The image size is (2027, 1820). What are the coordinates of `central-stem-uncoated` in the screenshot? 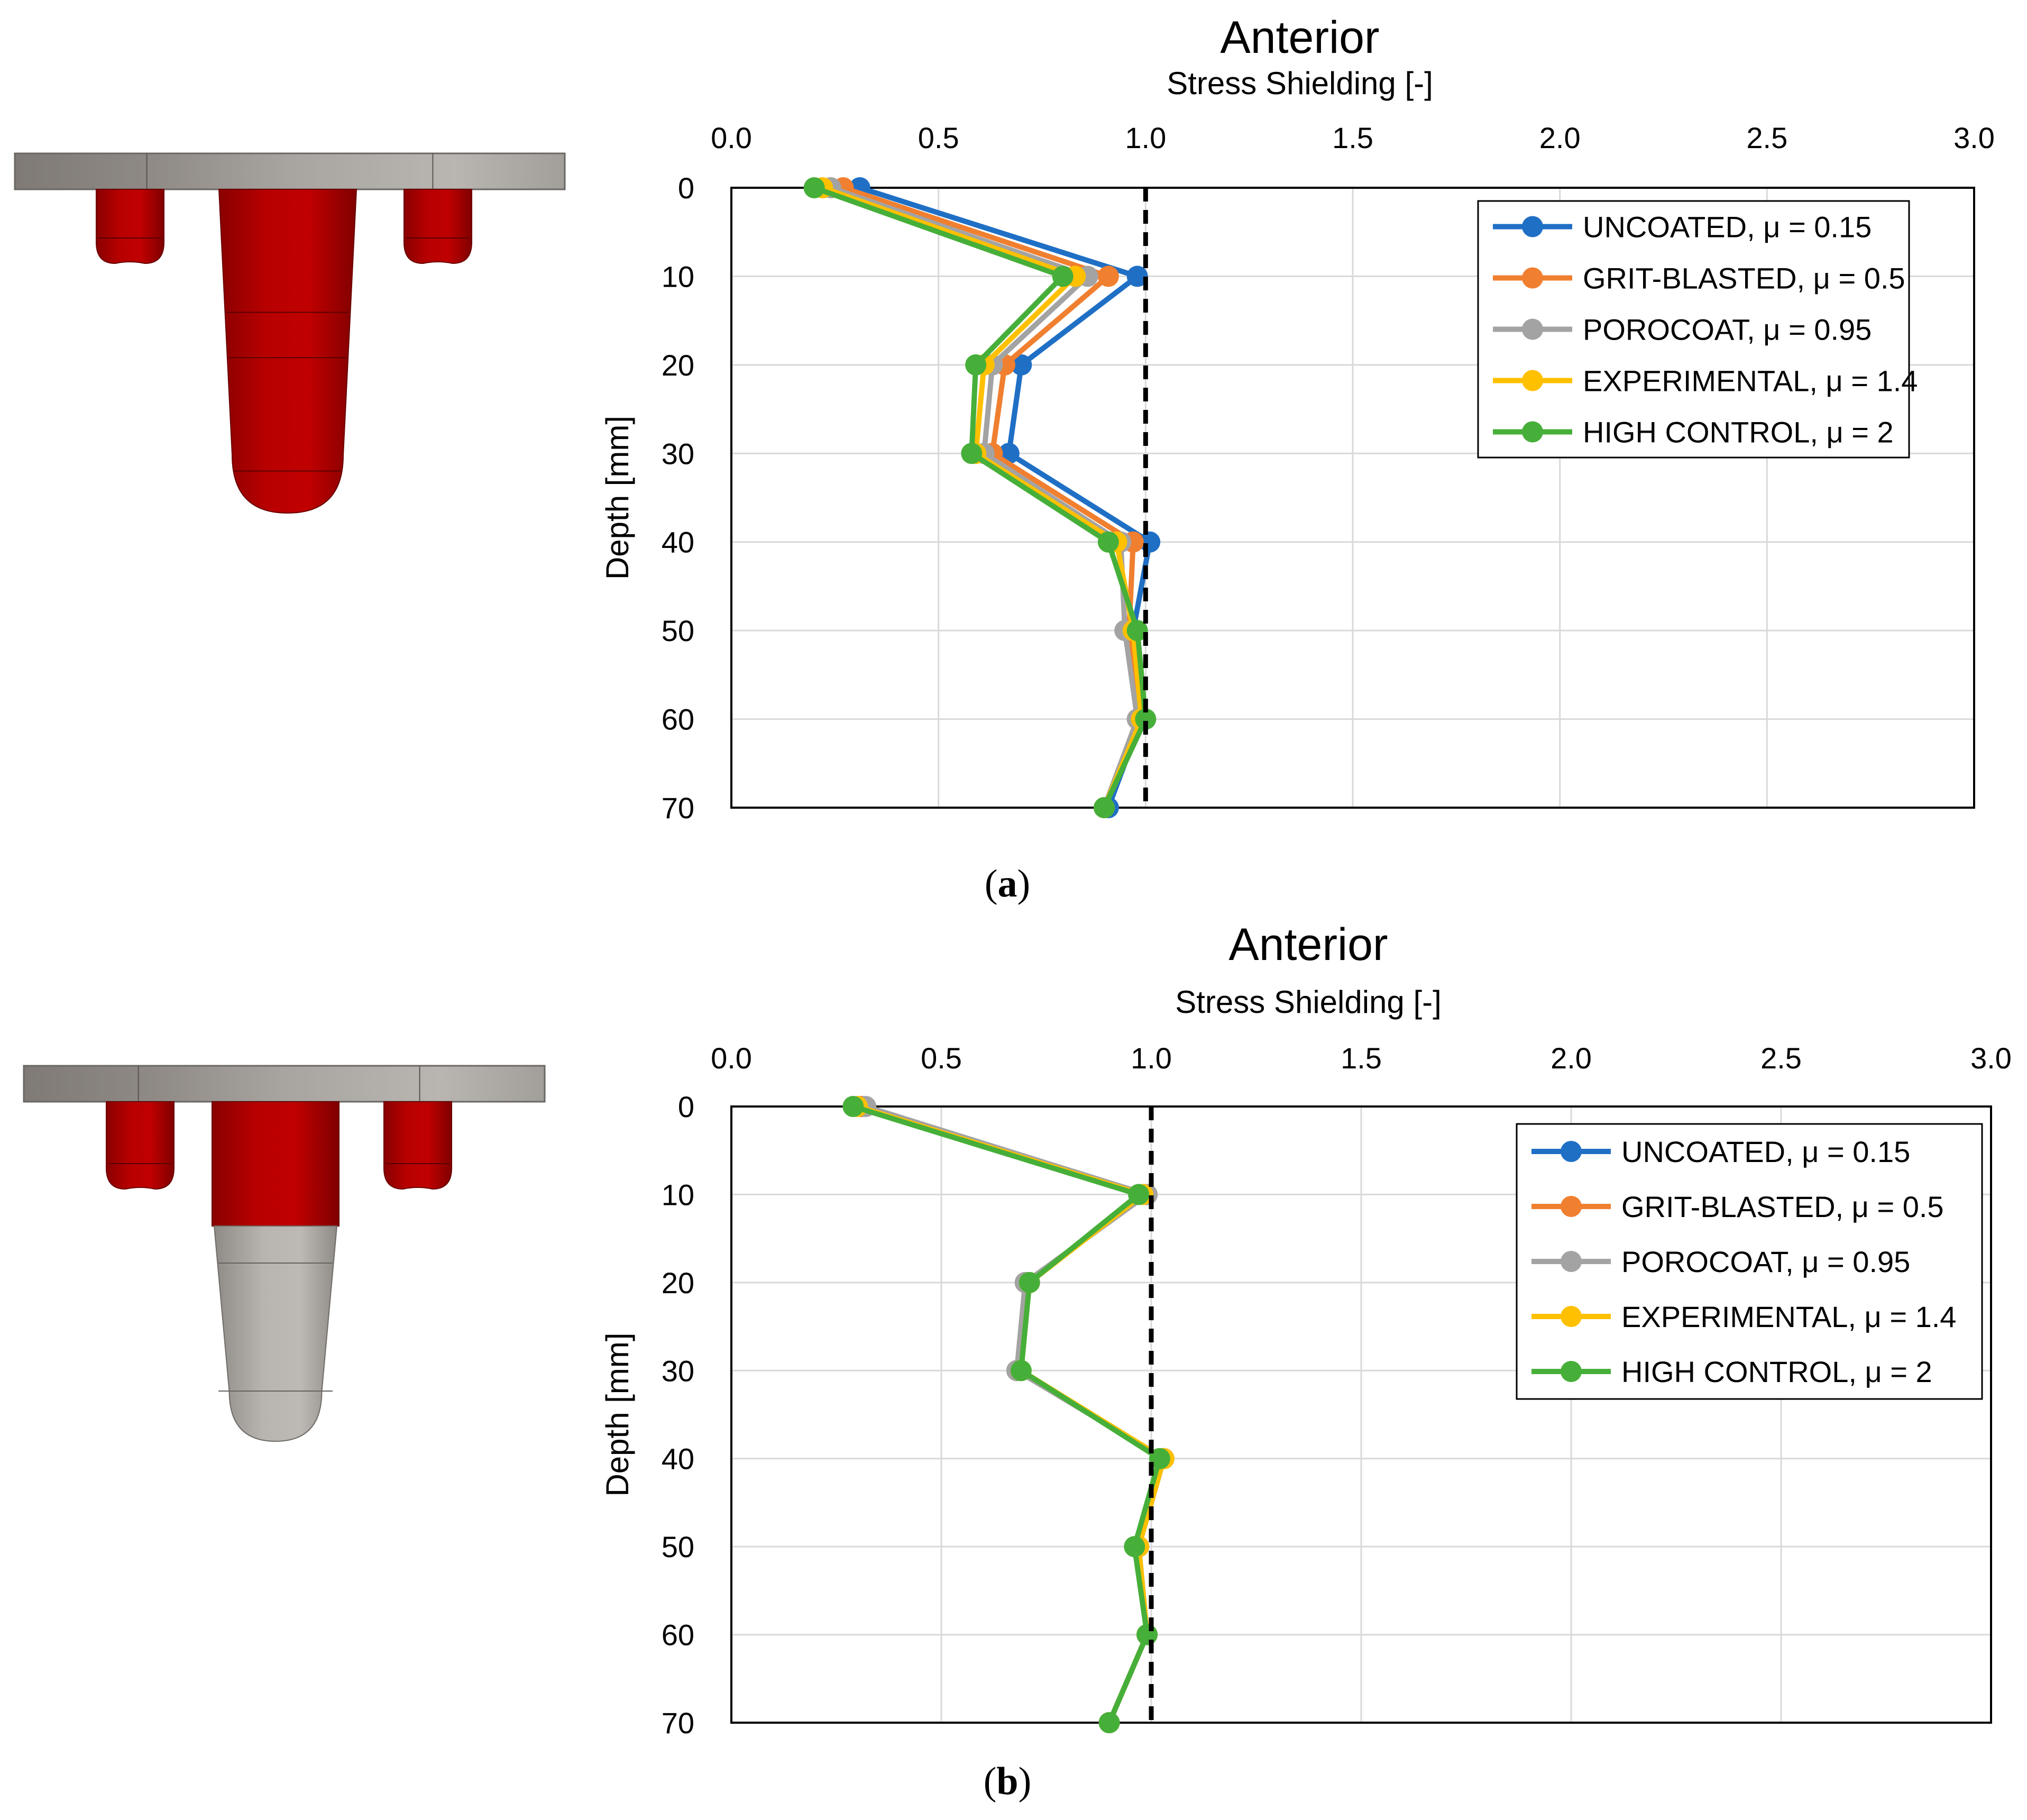 It's located at (275, 1333).